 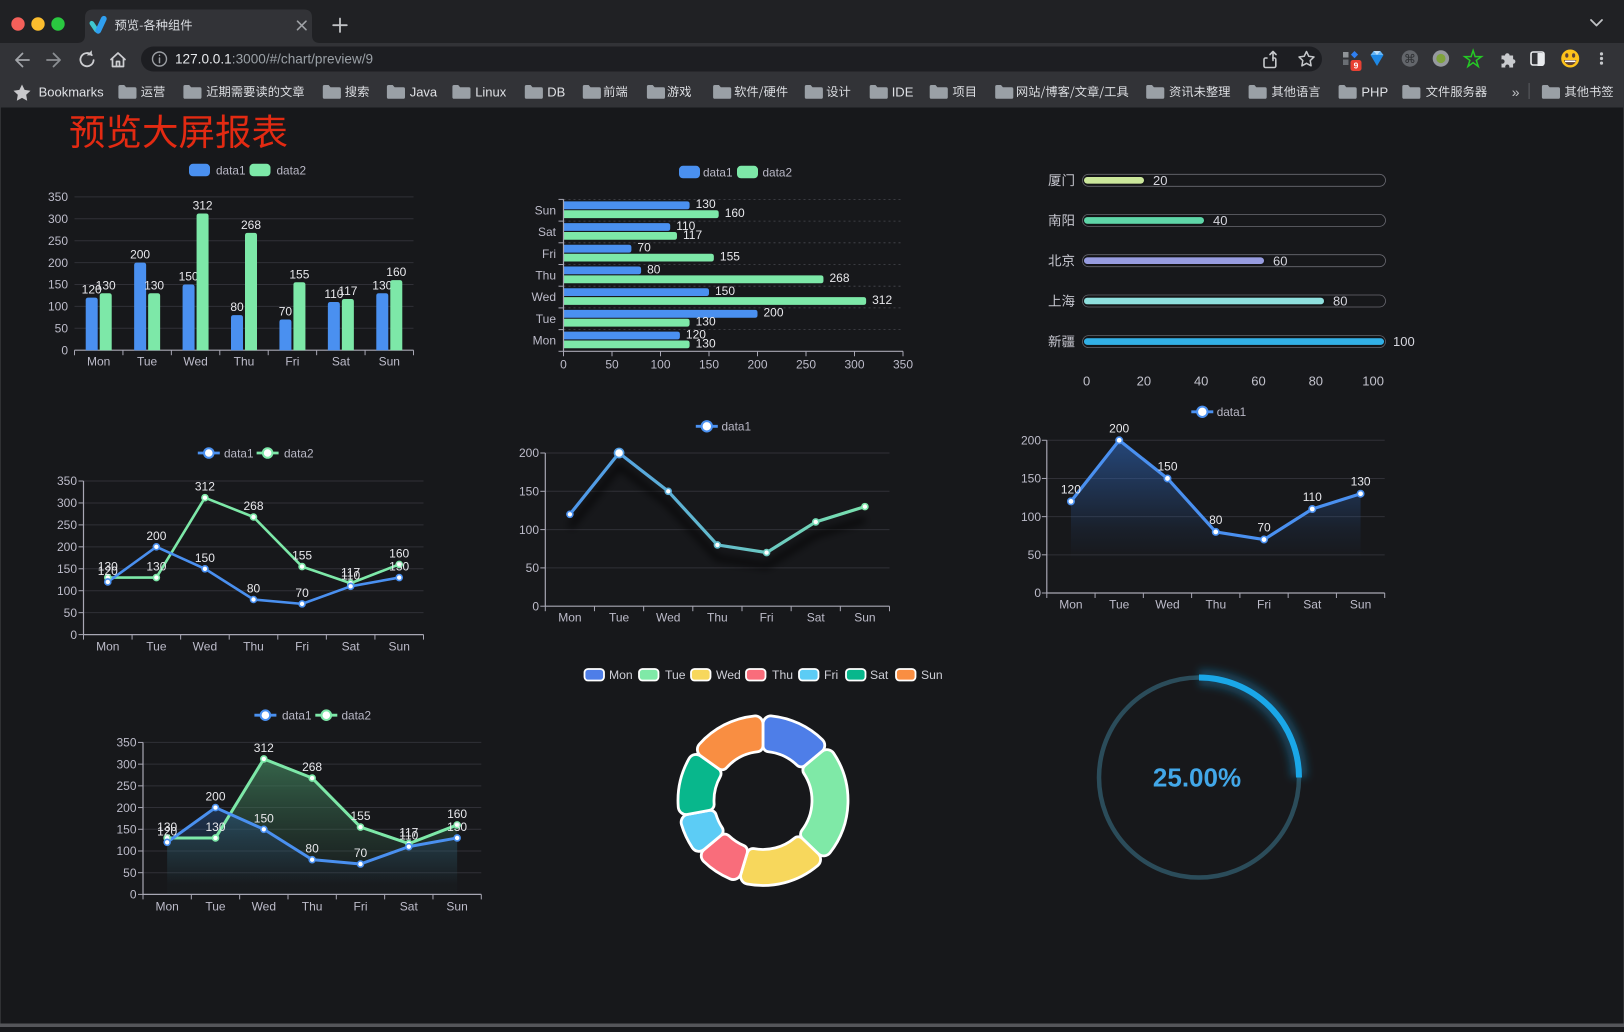 What do you see at coordinates (491, 91) in the screenshot?
I see `svg-text: Linux` at bounding box center [491, 91].